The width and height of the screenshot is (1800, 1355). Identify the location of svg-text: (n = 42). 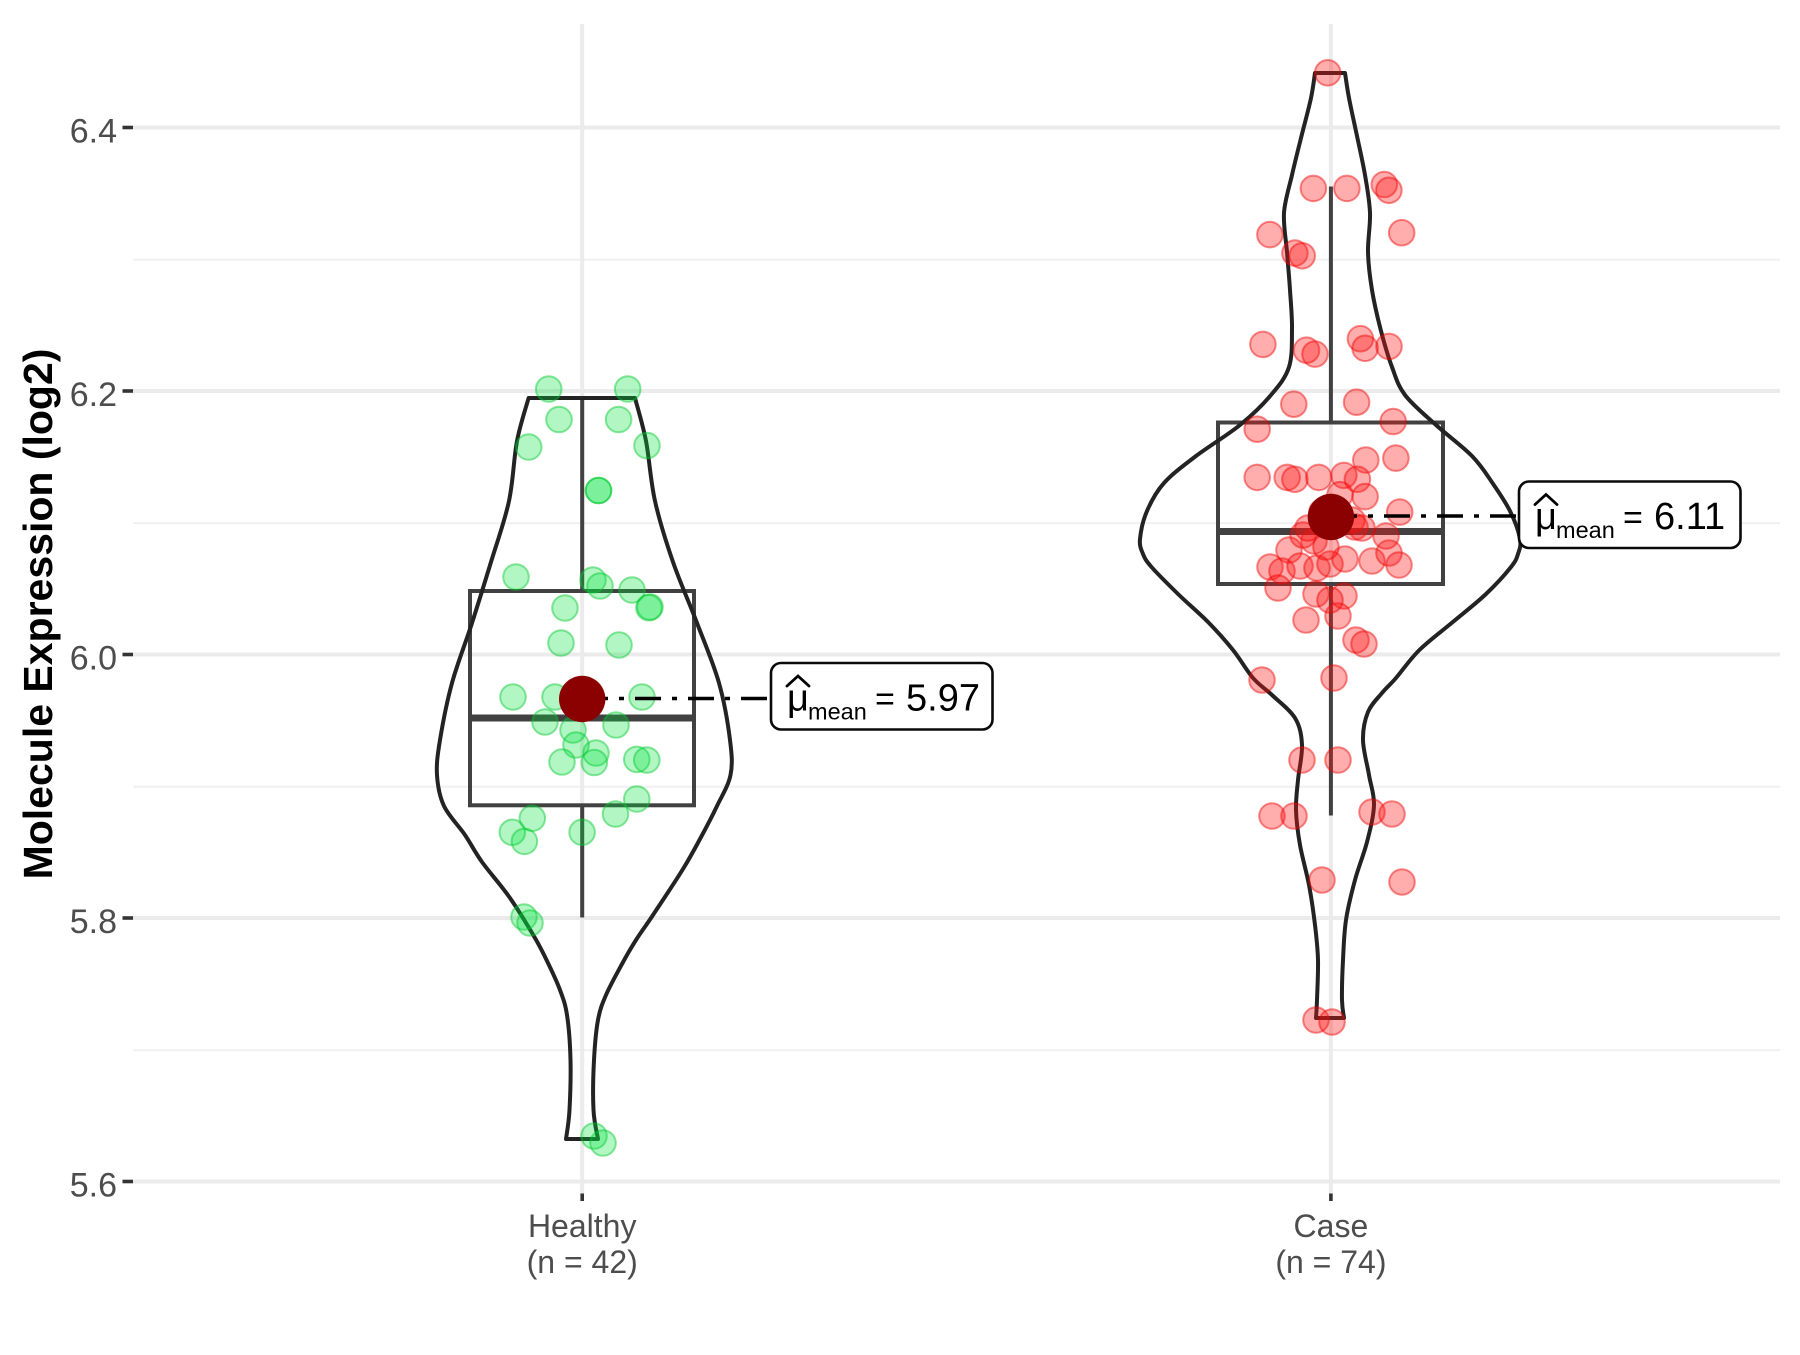
(582, 1262).